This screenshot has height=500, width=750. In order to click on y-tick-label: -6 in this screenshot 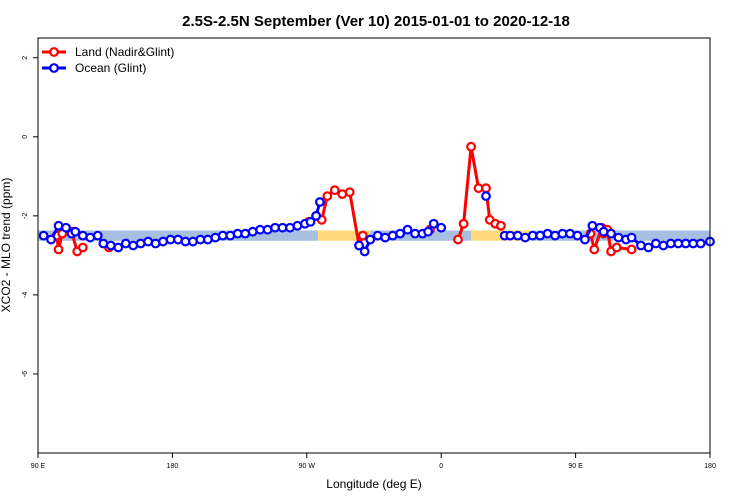, I will do `click(25, 374)`.